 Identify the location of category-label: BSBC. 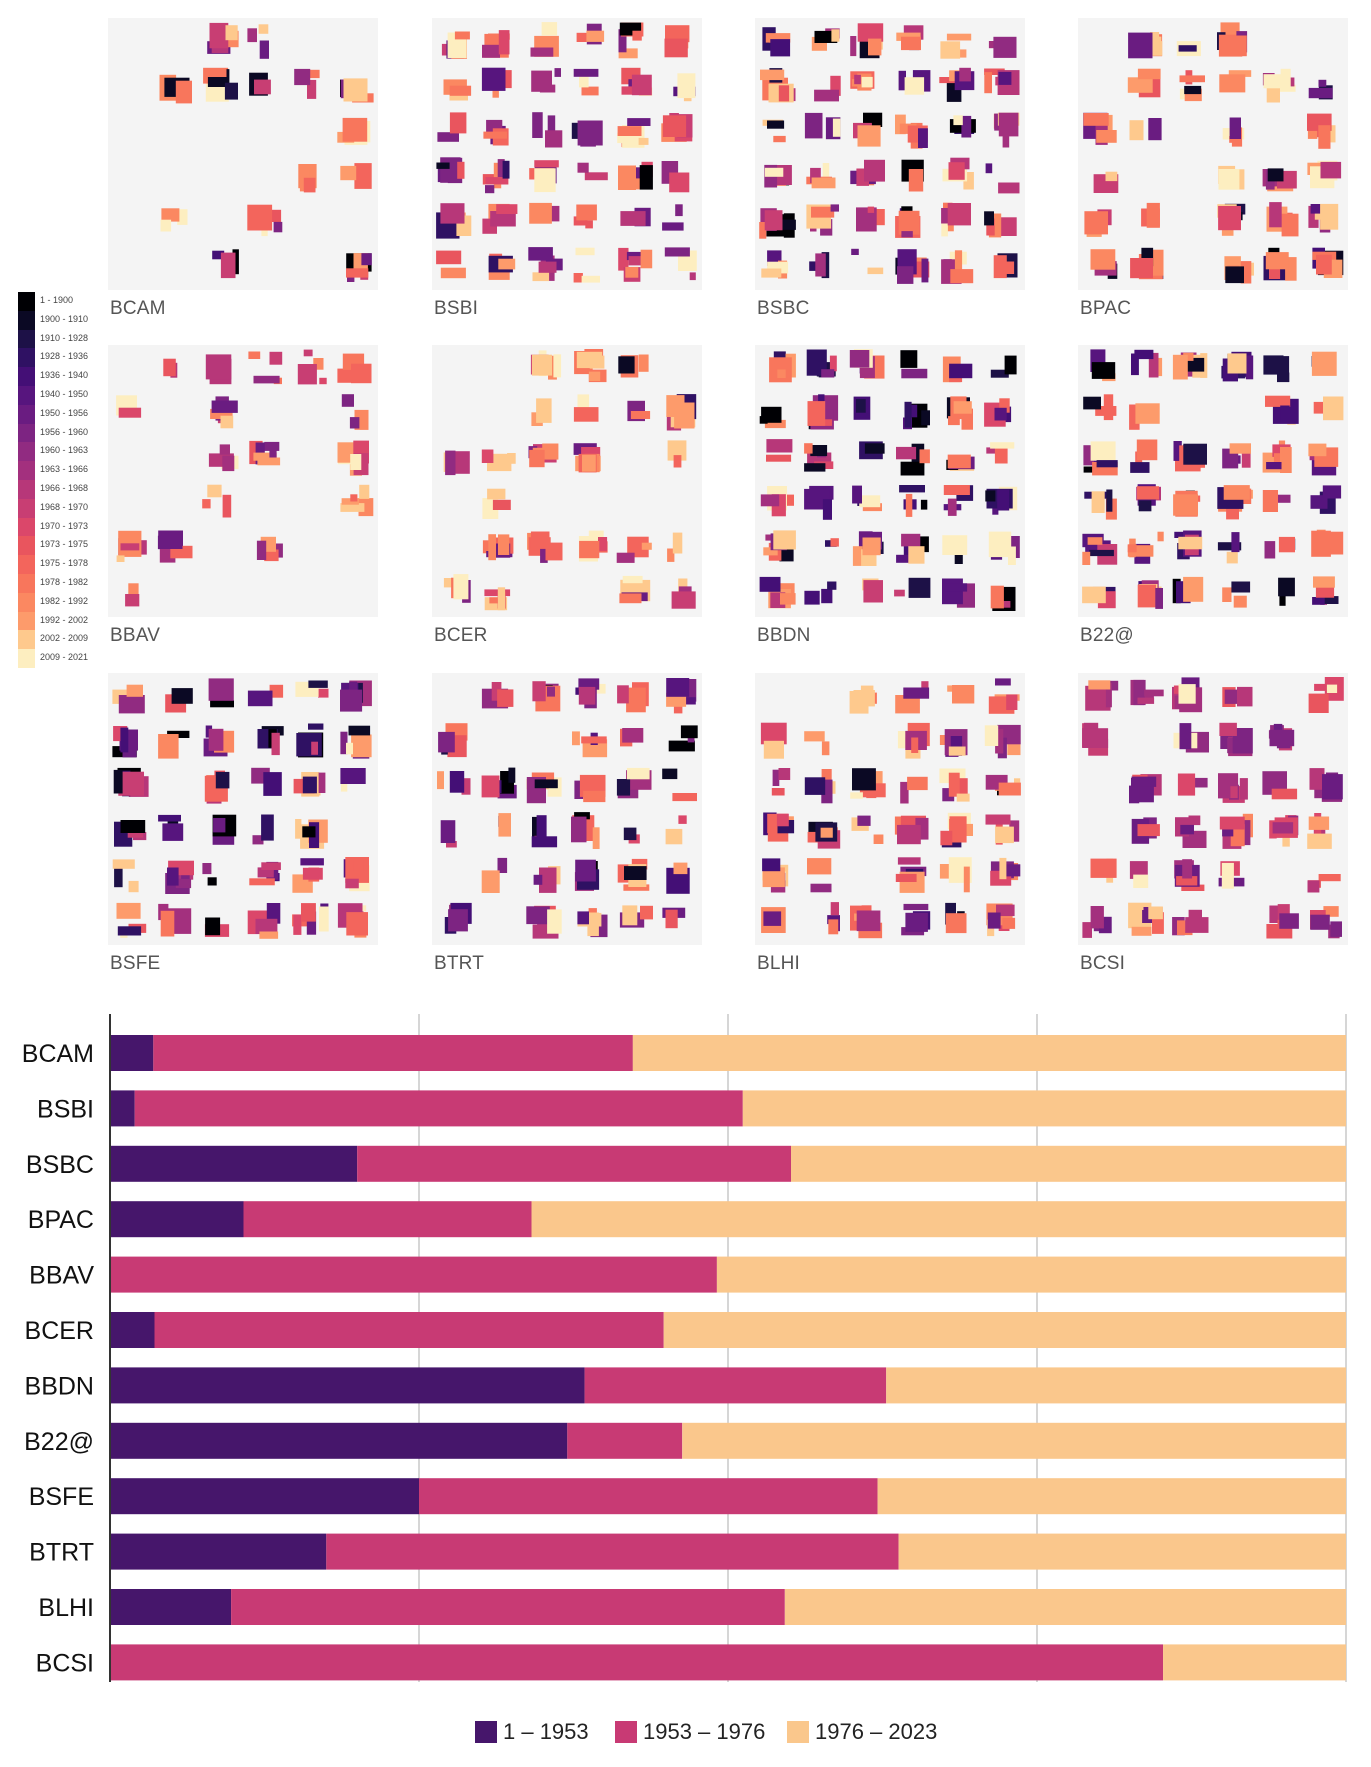
(60, 1165).